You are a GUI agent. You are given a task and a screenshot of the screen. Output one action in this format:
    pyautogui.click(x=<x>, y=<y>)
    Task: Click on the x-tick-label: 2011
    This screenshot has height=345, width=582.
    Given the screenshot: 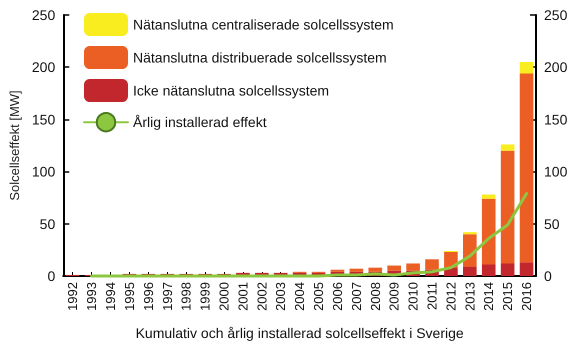 What is the action you would take?
    pyautogui.click(x=432, y=296)
    